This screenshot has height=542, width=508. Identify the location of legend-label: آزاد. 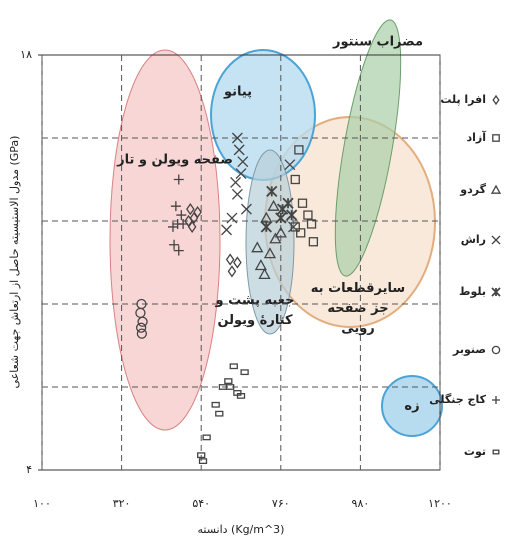
(476, 137).